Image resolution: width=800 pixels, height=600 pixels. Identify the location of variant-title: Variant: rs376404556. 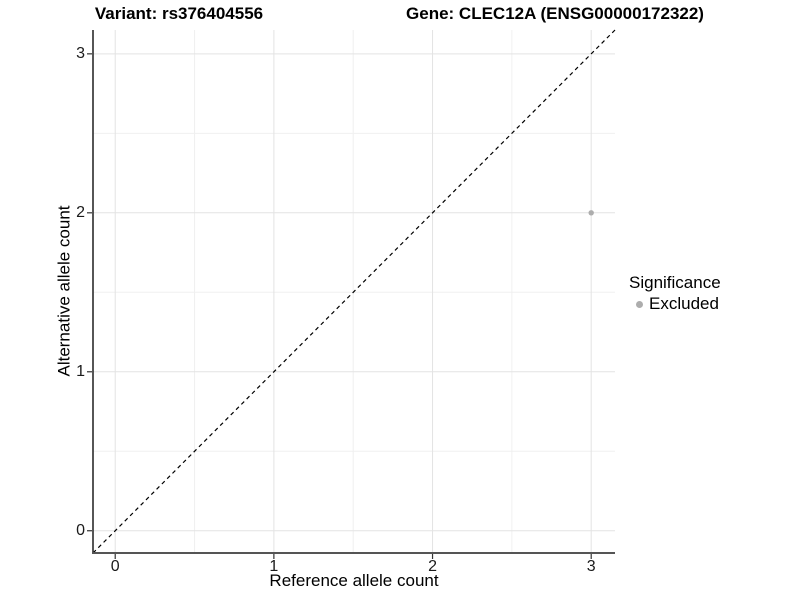
(179, 13).